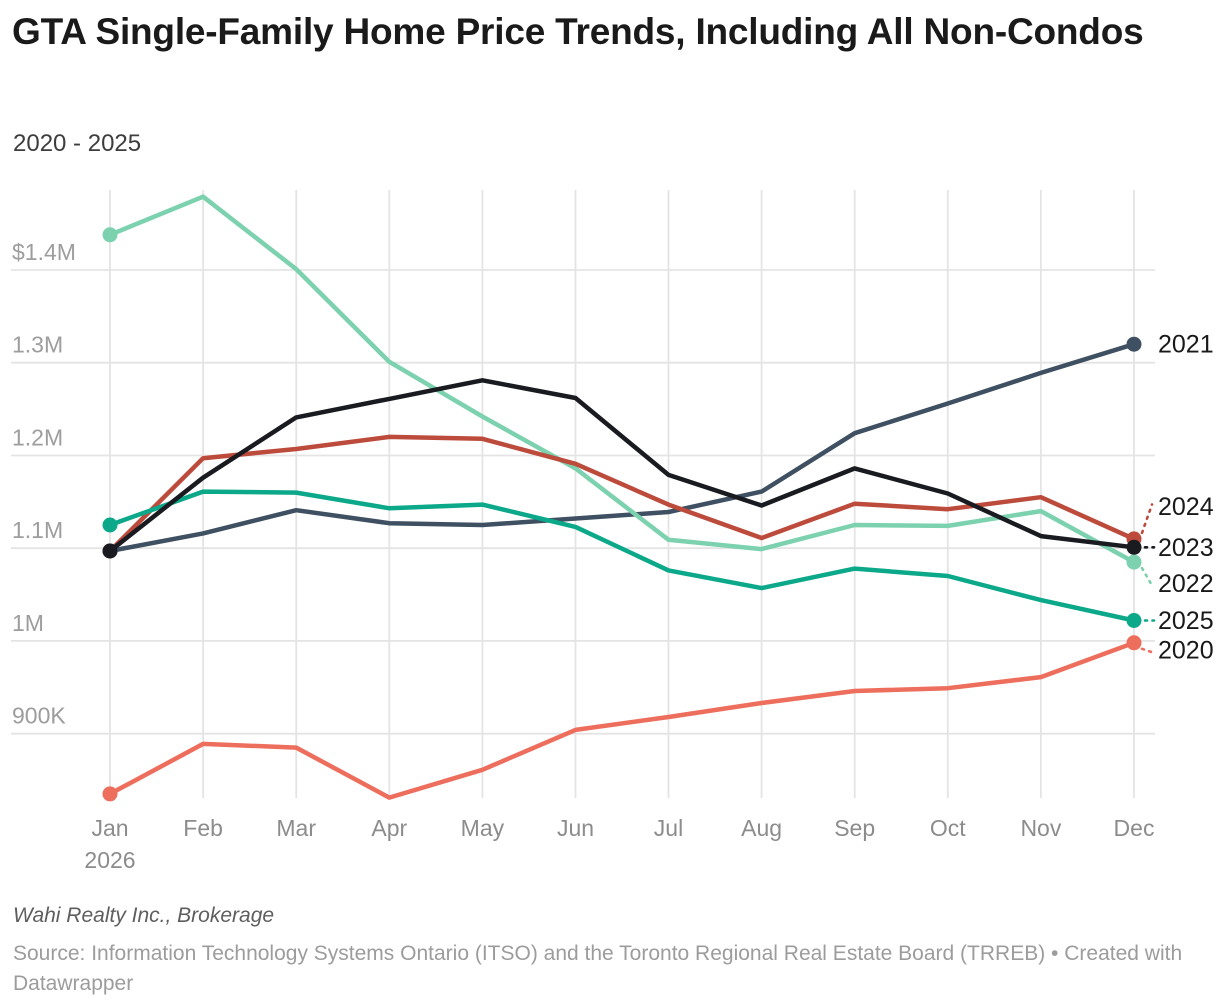  Describe the element at coordinates (37, 530) in the screenshot. I see `y-axis-label: 1.1M` at that location.